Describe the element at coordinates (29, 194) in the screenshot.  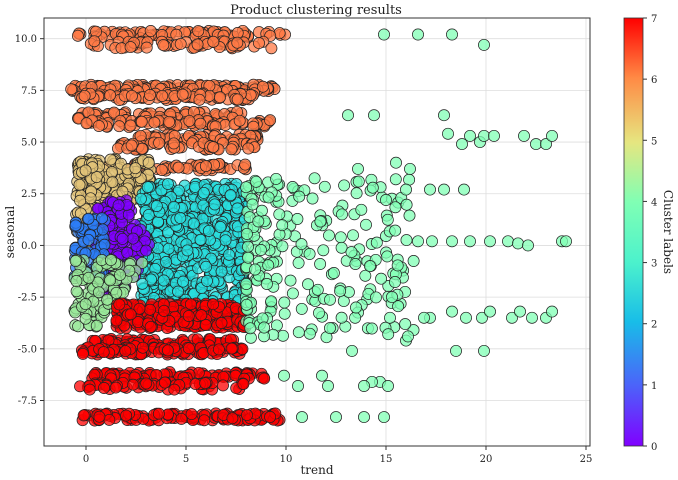
I see `y-tick-label: 2.5` at that location.